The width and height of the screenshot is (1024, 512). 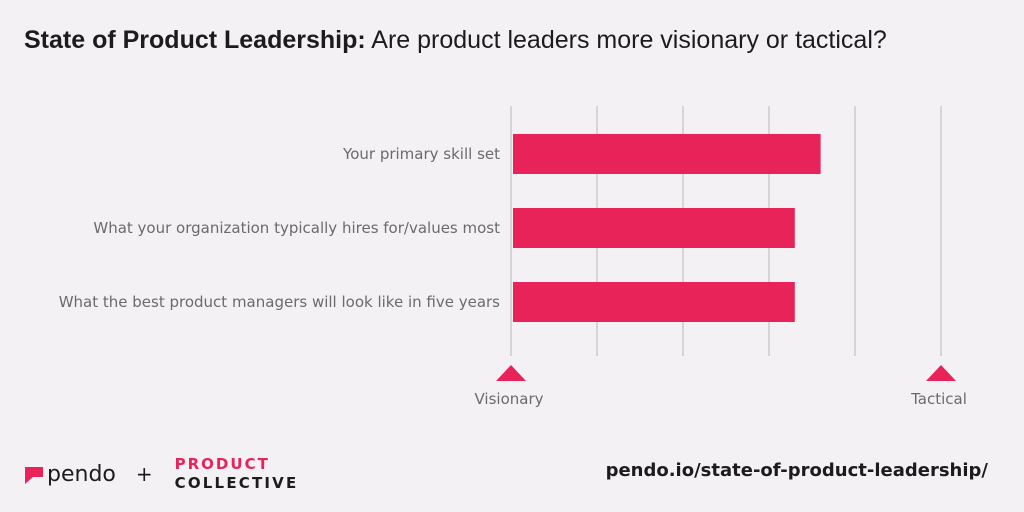 I want to click on pendo-logo: pendo, so click(x=70, y=474).